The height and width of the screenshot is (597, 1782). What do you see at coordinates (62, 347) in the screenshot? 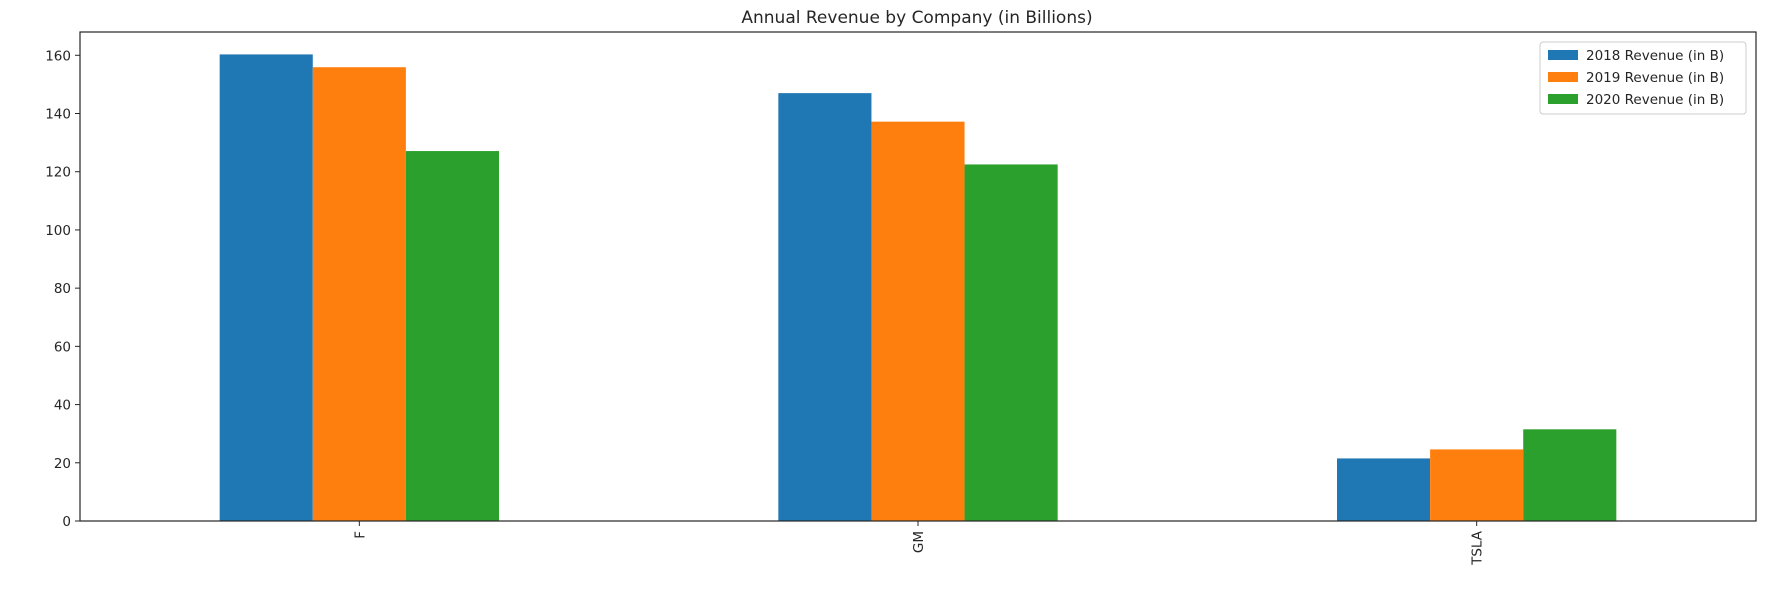
I see `y-tick-label: 60` at bounding box center [62, 347].